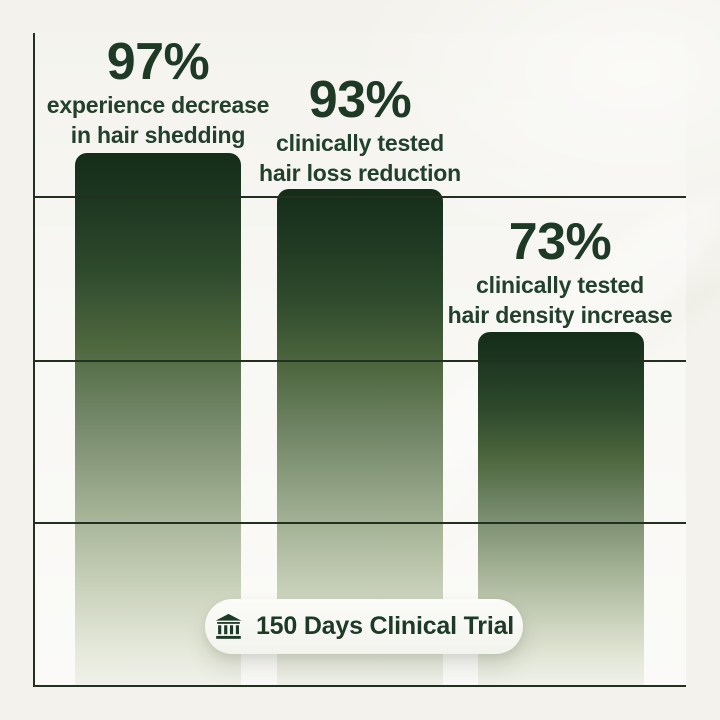 Image resolution: width=720 pixels, height=720 pixels. I want to click on percent-value: 93%, so click(360, 100).